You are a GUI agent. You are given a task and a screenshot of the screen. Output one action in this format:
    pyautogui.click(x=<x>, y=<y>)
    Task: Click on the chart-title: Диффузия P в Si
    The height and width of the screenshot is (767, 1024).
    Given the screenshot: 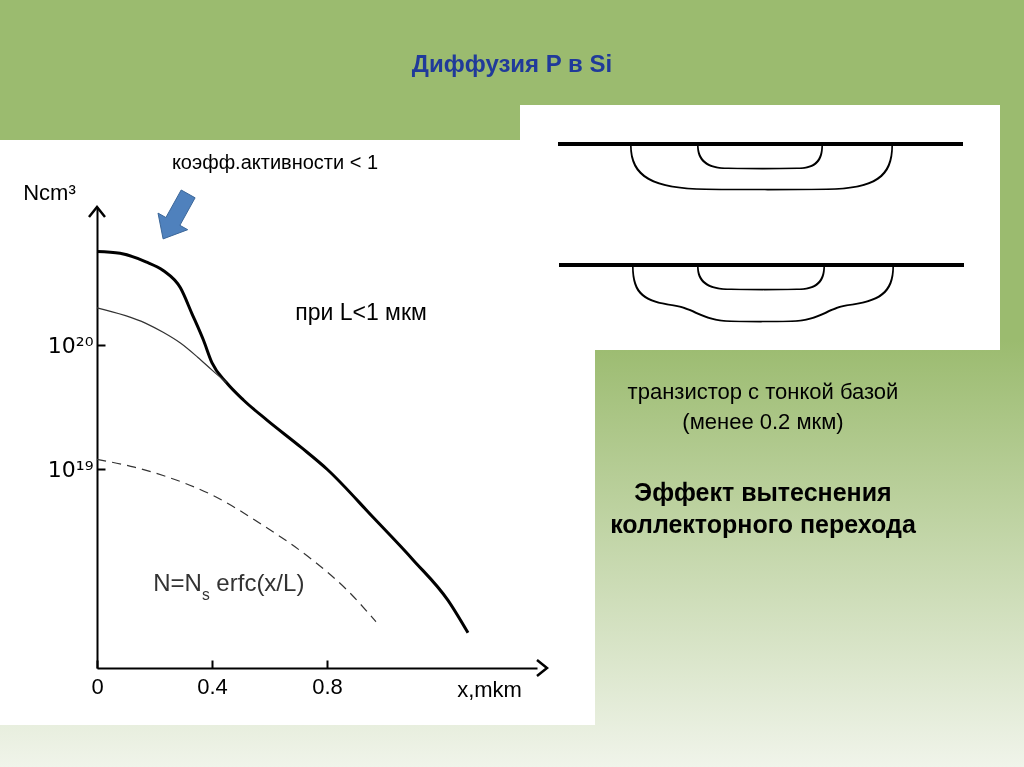 What is the action you would take?
    pyautogui.click(x=512, y=64)
    